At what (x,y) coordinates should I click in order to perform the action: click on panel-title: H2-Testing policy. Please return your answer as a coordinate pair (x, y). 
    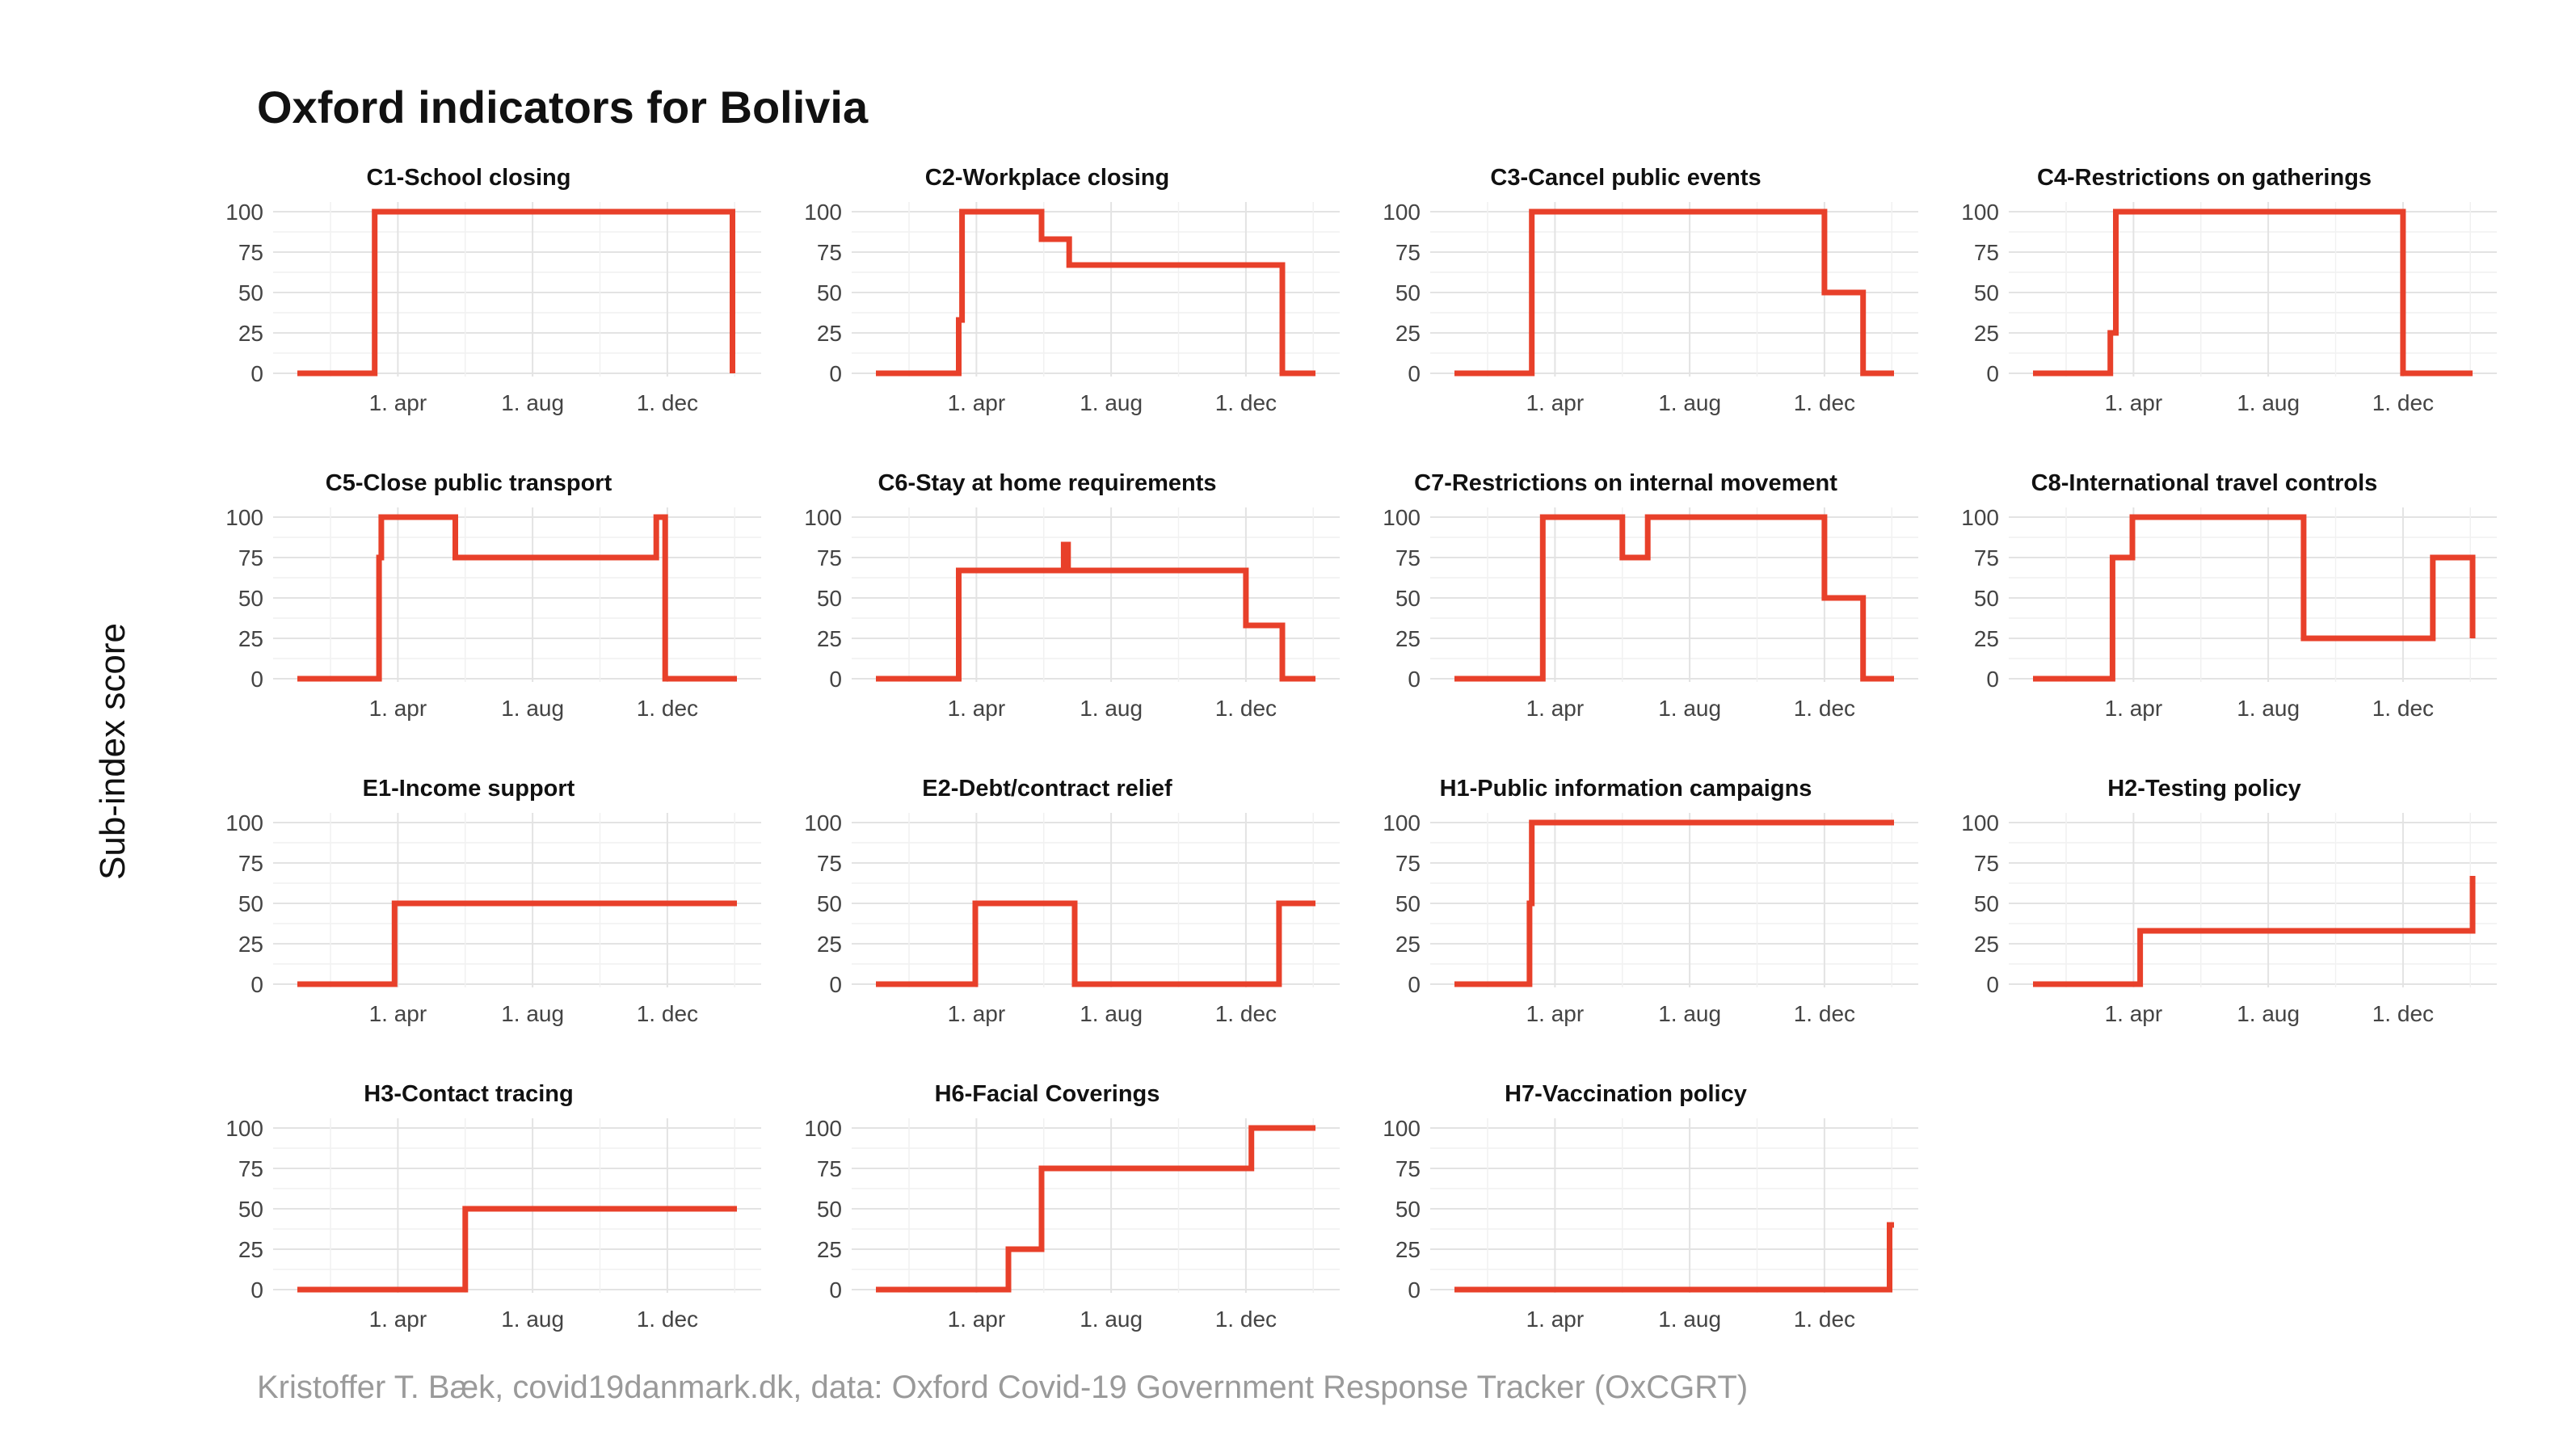
    Looking at the image, I should click on (2204, 789).